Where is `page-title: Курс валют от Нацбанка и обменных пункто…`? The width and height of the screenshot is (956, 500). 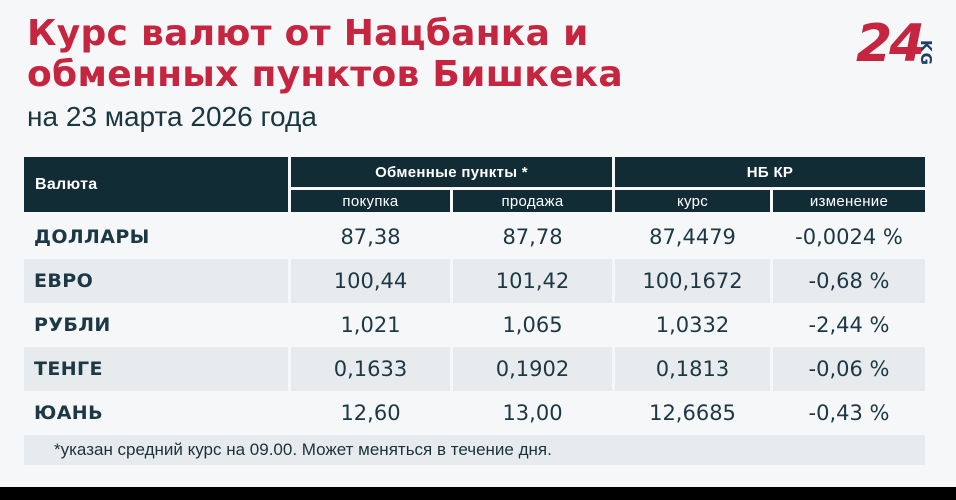
page-title: Курс валют от Нацбанка и обменных пункто… is located at coordinates (325, 54).